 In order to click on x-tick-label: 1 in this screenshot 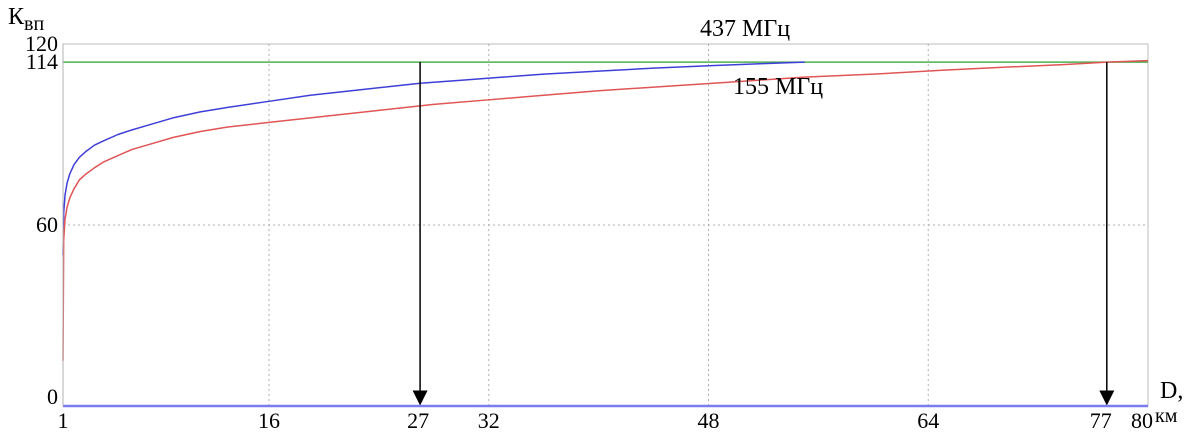, I will do `click(63, 420)`.